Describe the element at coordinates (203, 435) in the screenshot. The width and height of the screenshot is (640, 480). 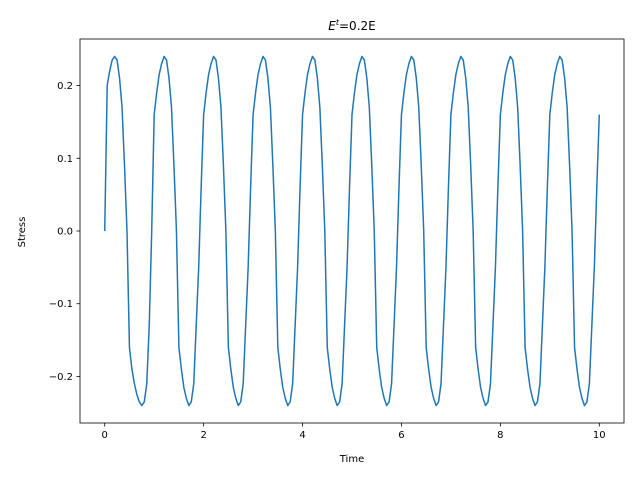
I see `x-tick-label: 2` at that location.